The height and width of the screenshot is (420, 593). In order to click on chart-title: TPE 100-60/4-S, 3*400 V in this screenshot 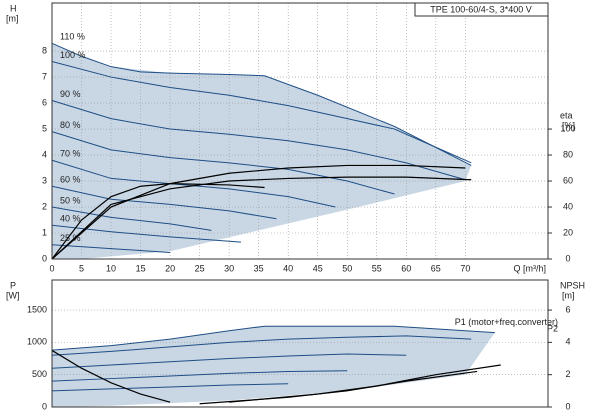, I will do `click(481, 9)`.